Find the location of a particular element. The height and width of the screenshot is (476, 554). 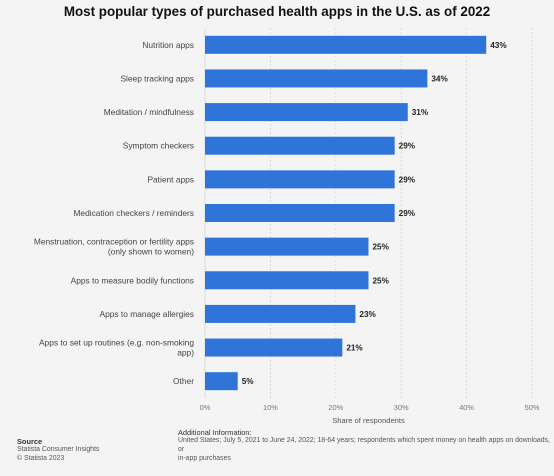

additional-info-title: Additional Information: is located at coordinates (215, 432).